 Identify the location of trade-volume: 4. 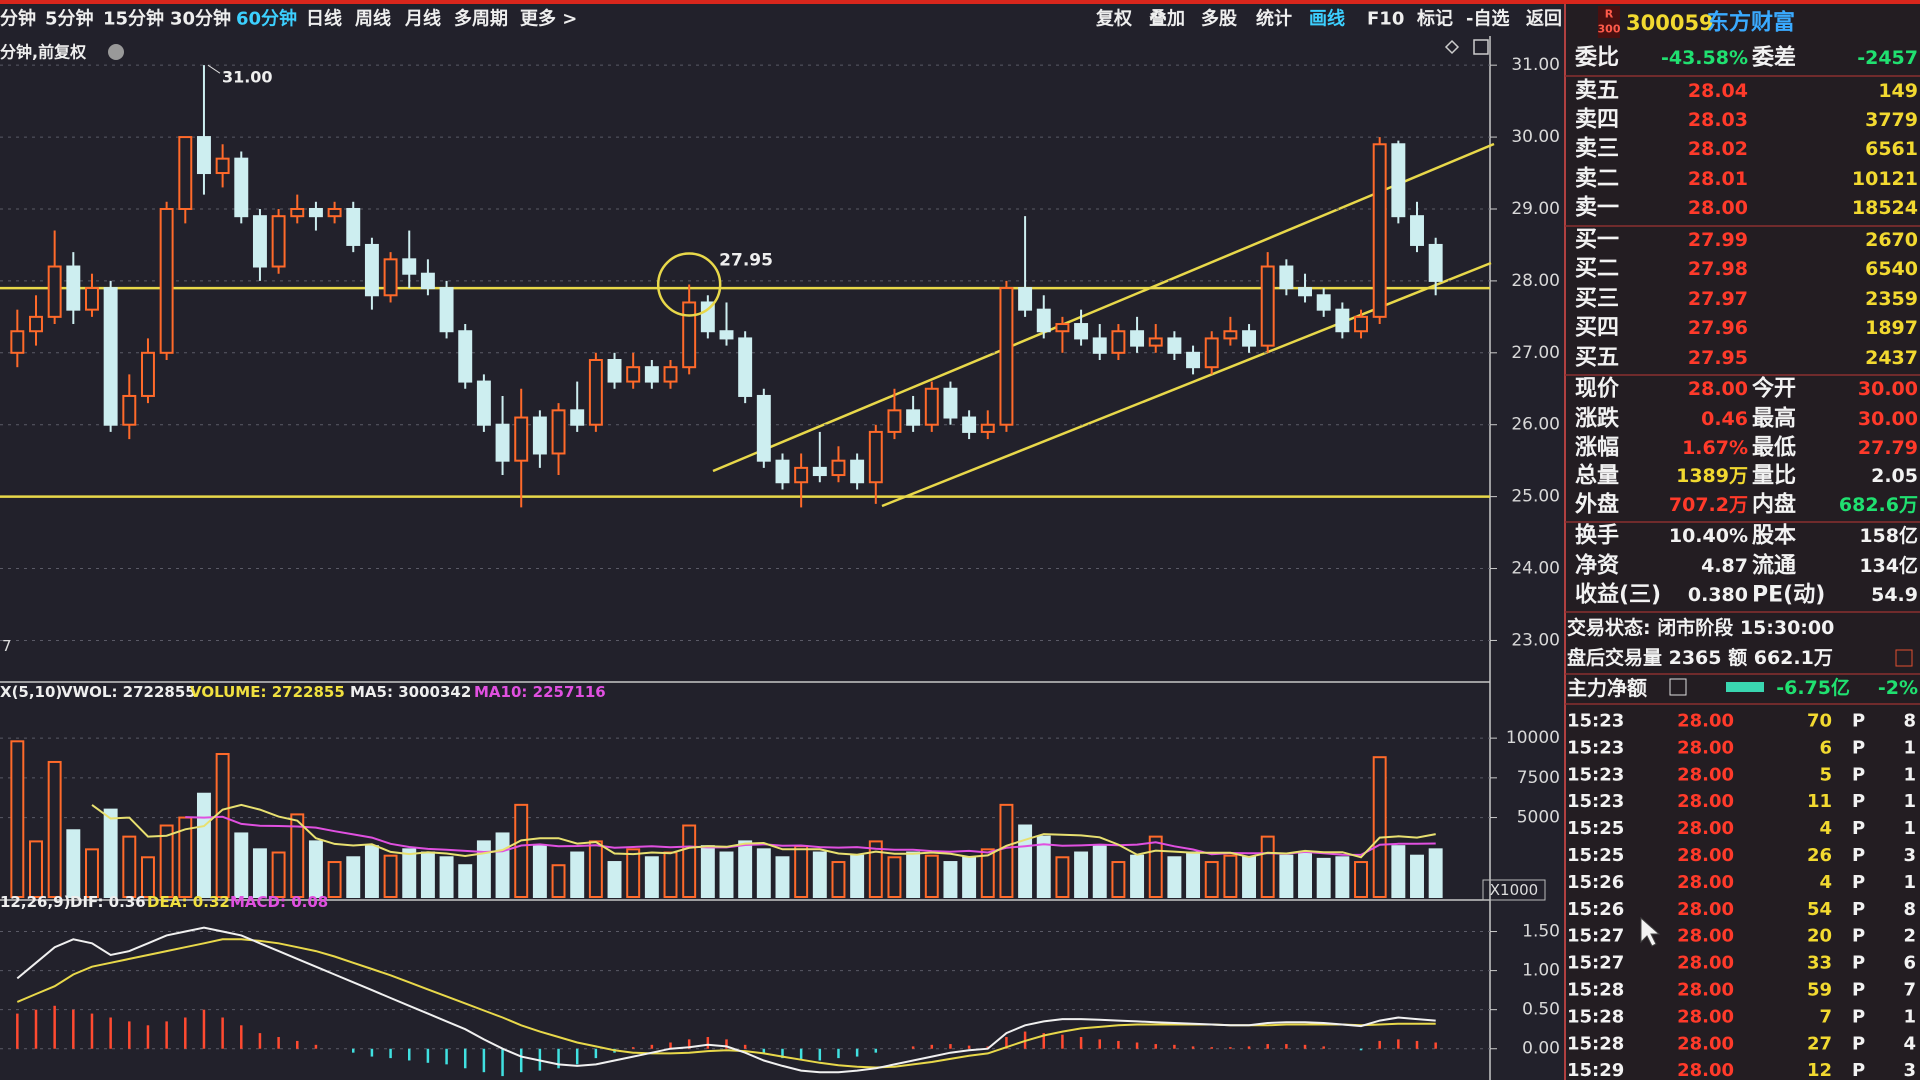
(1825, 828).